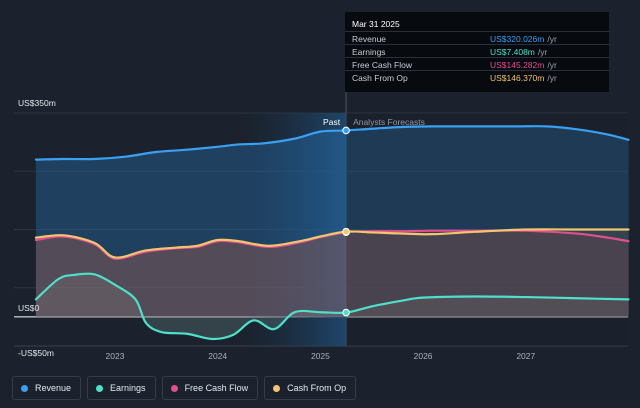 The height and width of the screenshot is (408, 640). What do you see at coordinates (477, 77) in the screenshot?
I see `tooltip-row: Cash From Op US$146.370m/yr` at bounding box center [477, 77].